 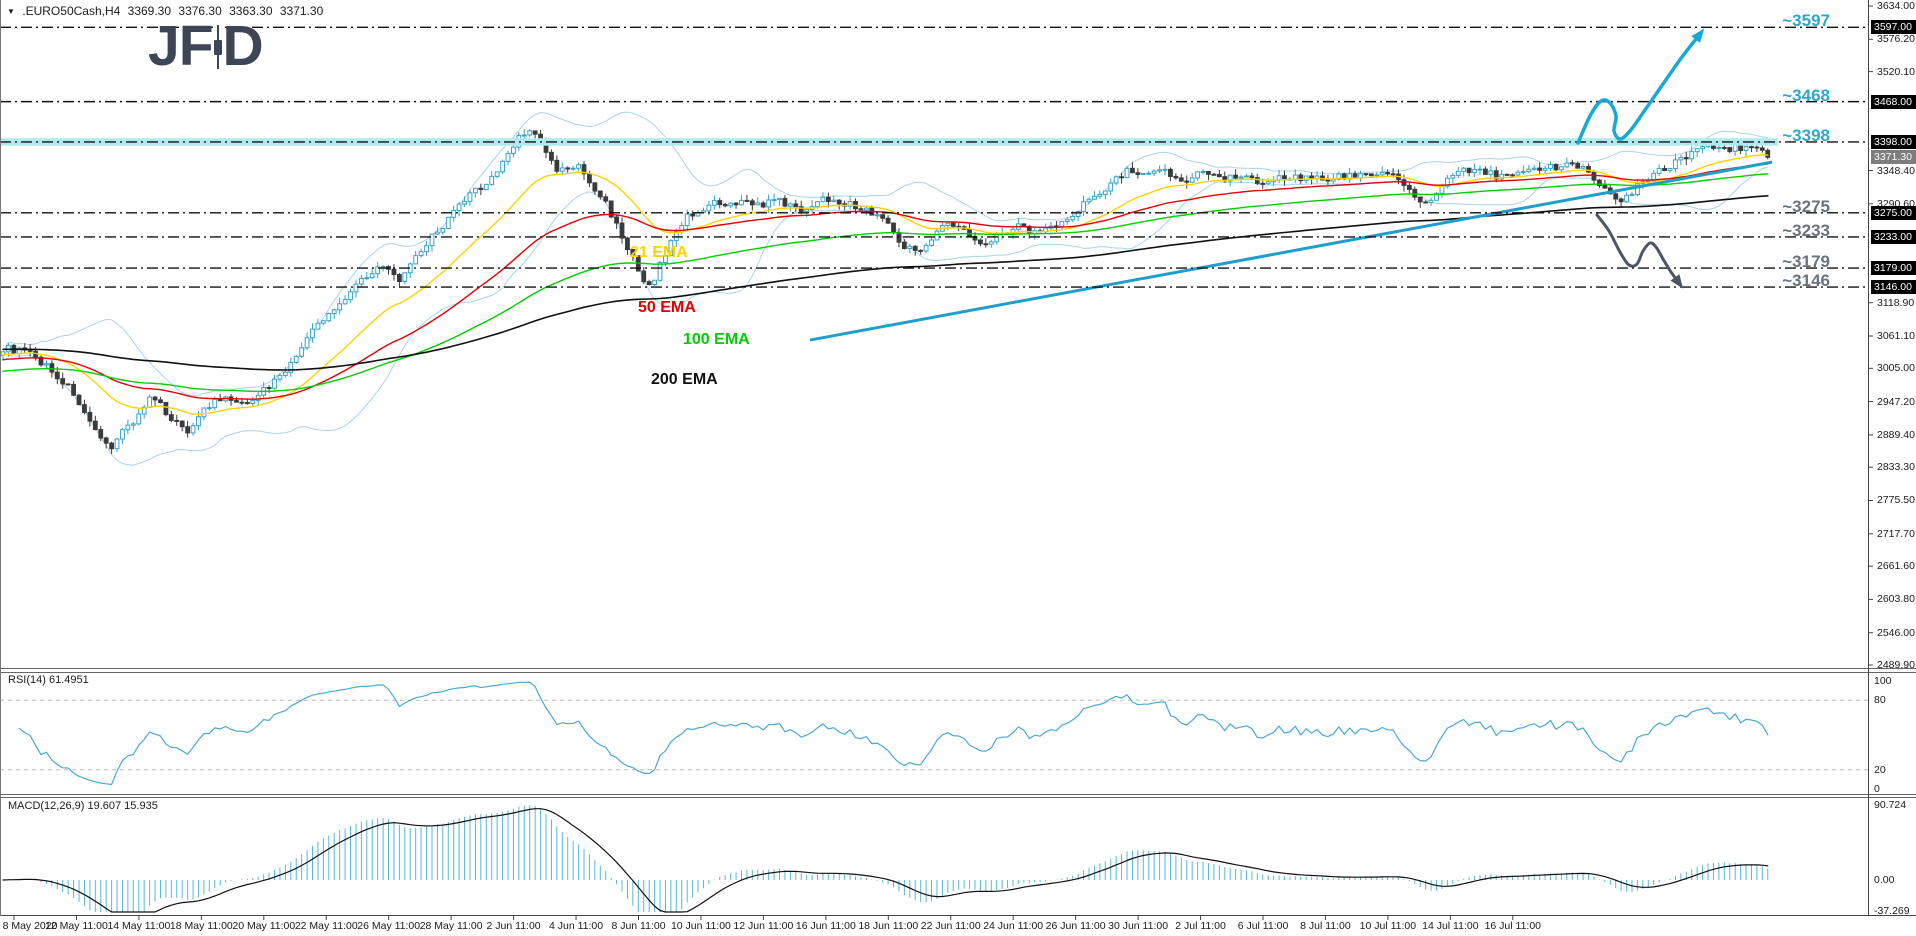 I want to click on time-tick-label: 24 Jun 11:00, so click(x=1013, y=926).